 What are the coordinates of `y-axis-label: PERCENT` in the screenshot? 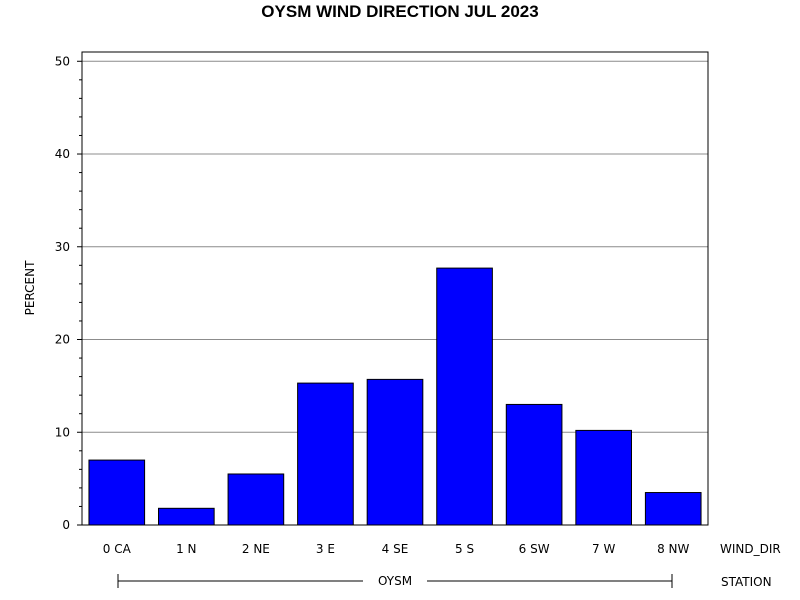 It's located at (30, 287).